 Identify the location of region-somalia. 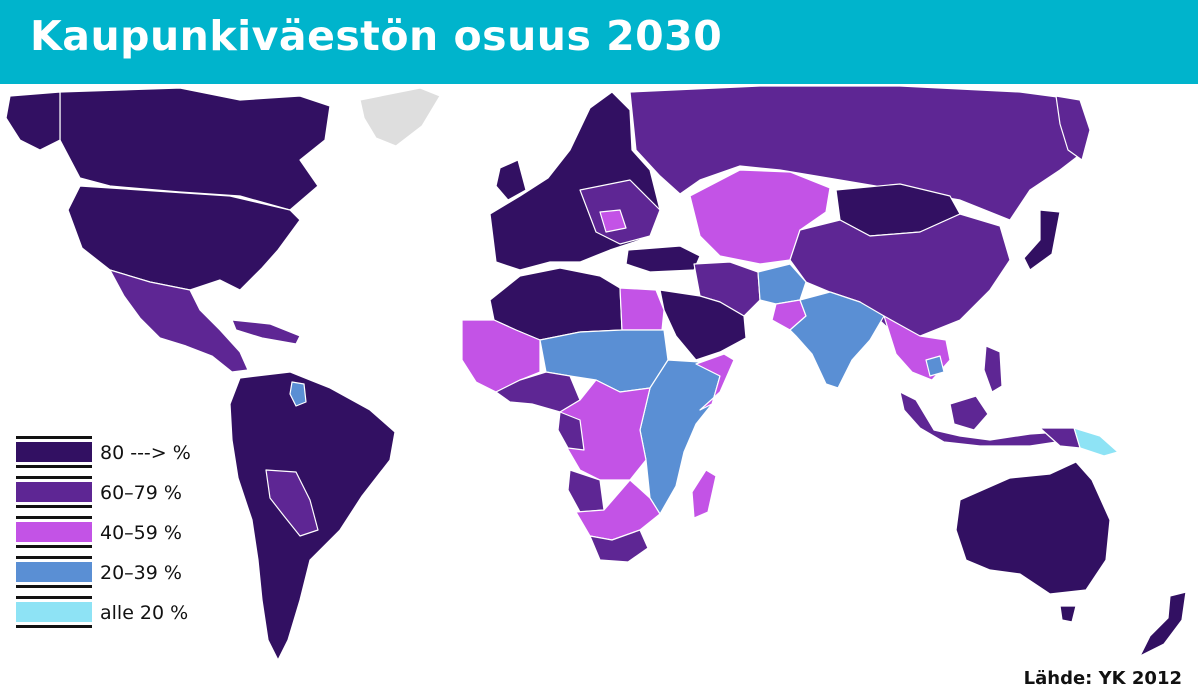
(715, 382).